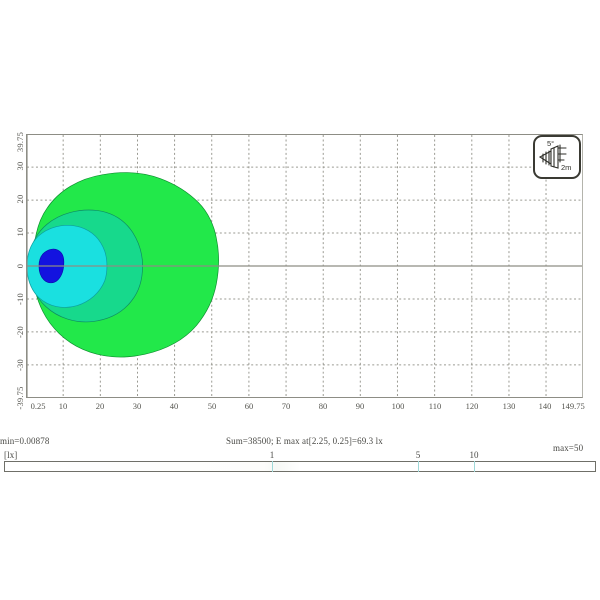 Image resolution: width=600 pixels, height=600 pixels. Describe the element at coordinates (20, 266) in the screenshot. I see `y-tick-label-0: 0` at that location.